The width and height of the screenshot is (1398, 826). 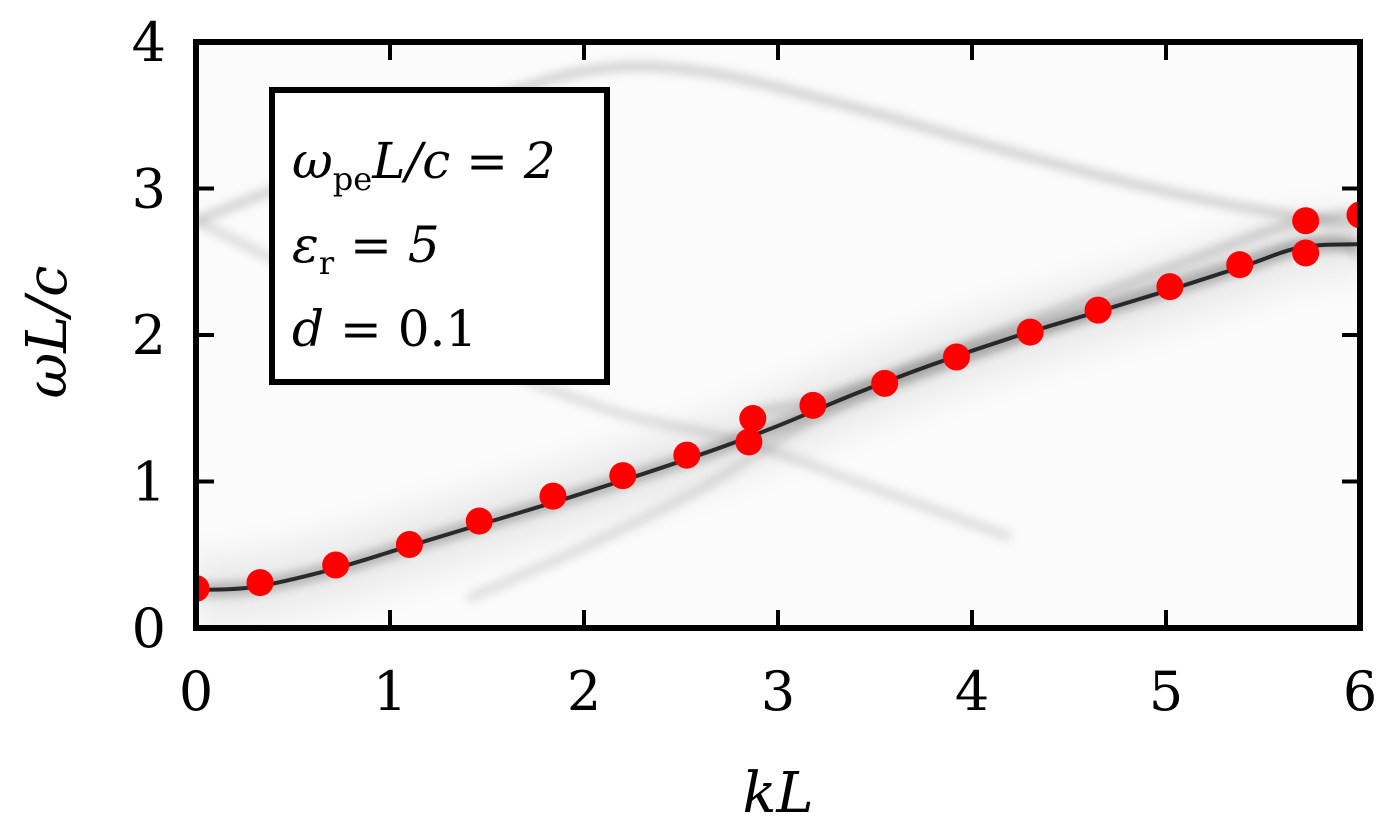 I want to click on annotation-line: εr = 5, so click(x=366, y=249).